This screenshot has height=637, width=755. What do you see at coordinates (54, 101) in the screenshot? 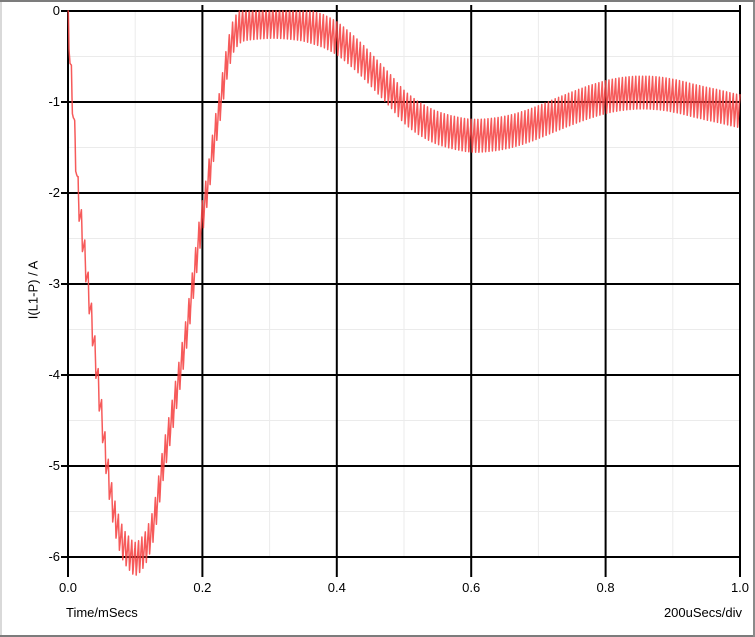
I see `y-tick-label: -1` at bounding box center [54, 101].